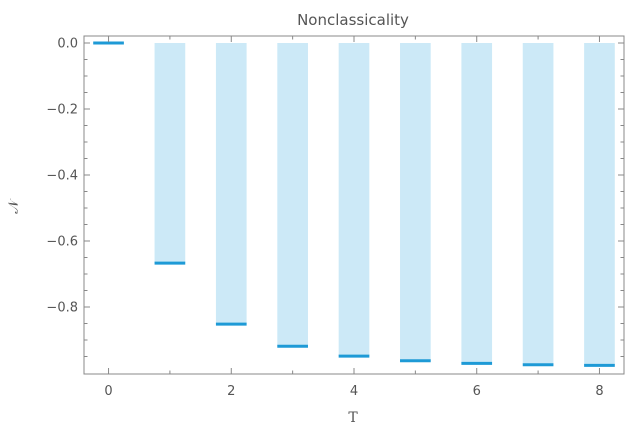 Image resolution: width=634 pixels, height=432 pixels. Describe the element at coordinates (14, 206) in the screenshot. I see `y-axis-label: 𝒩` at that location.